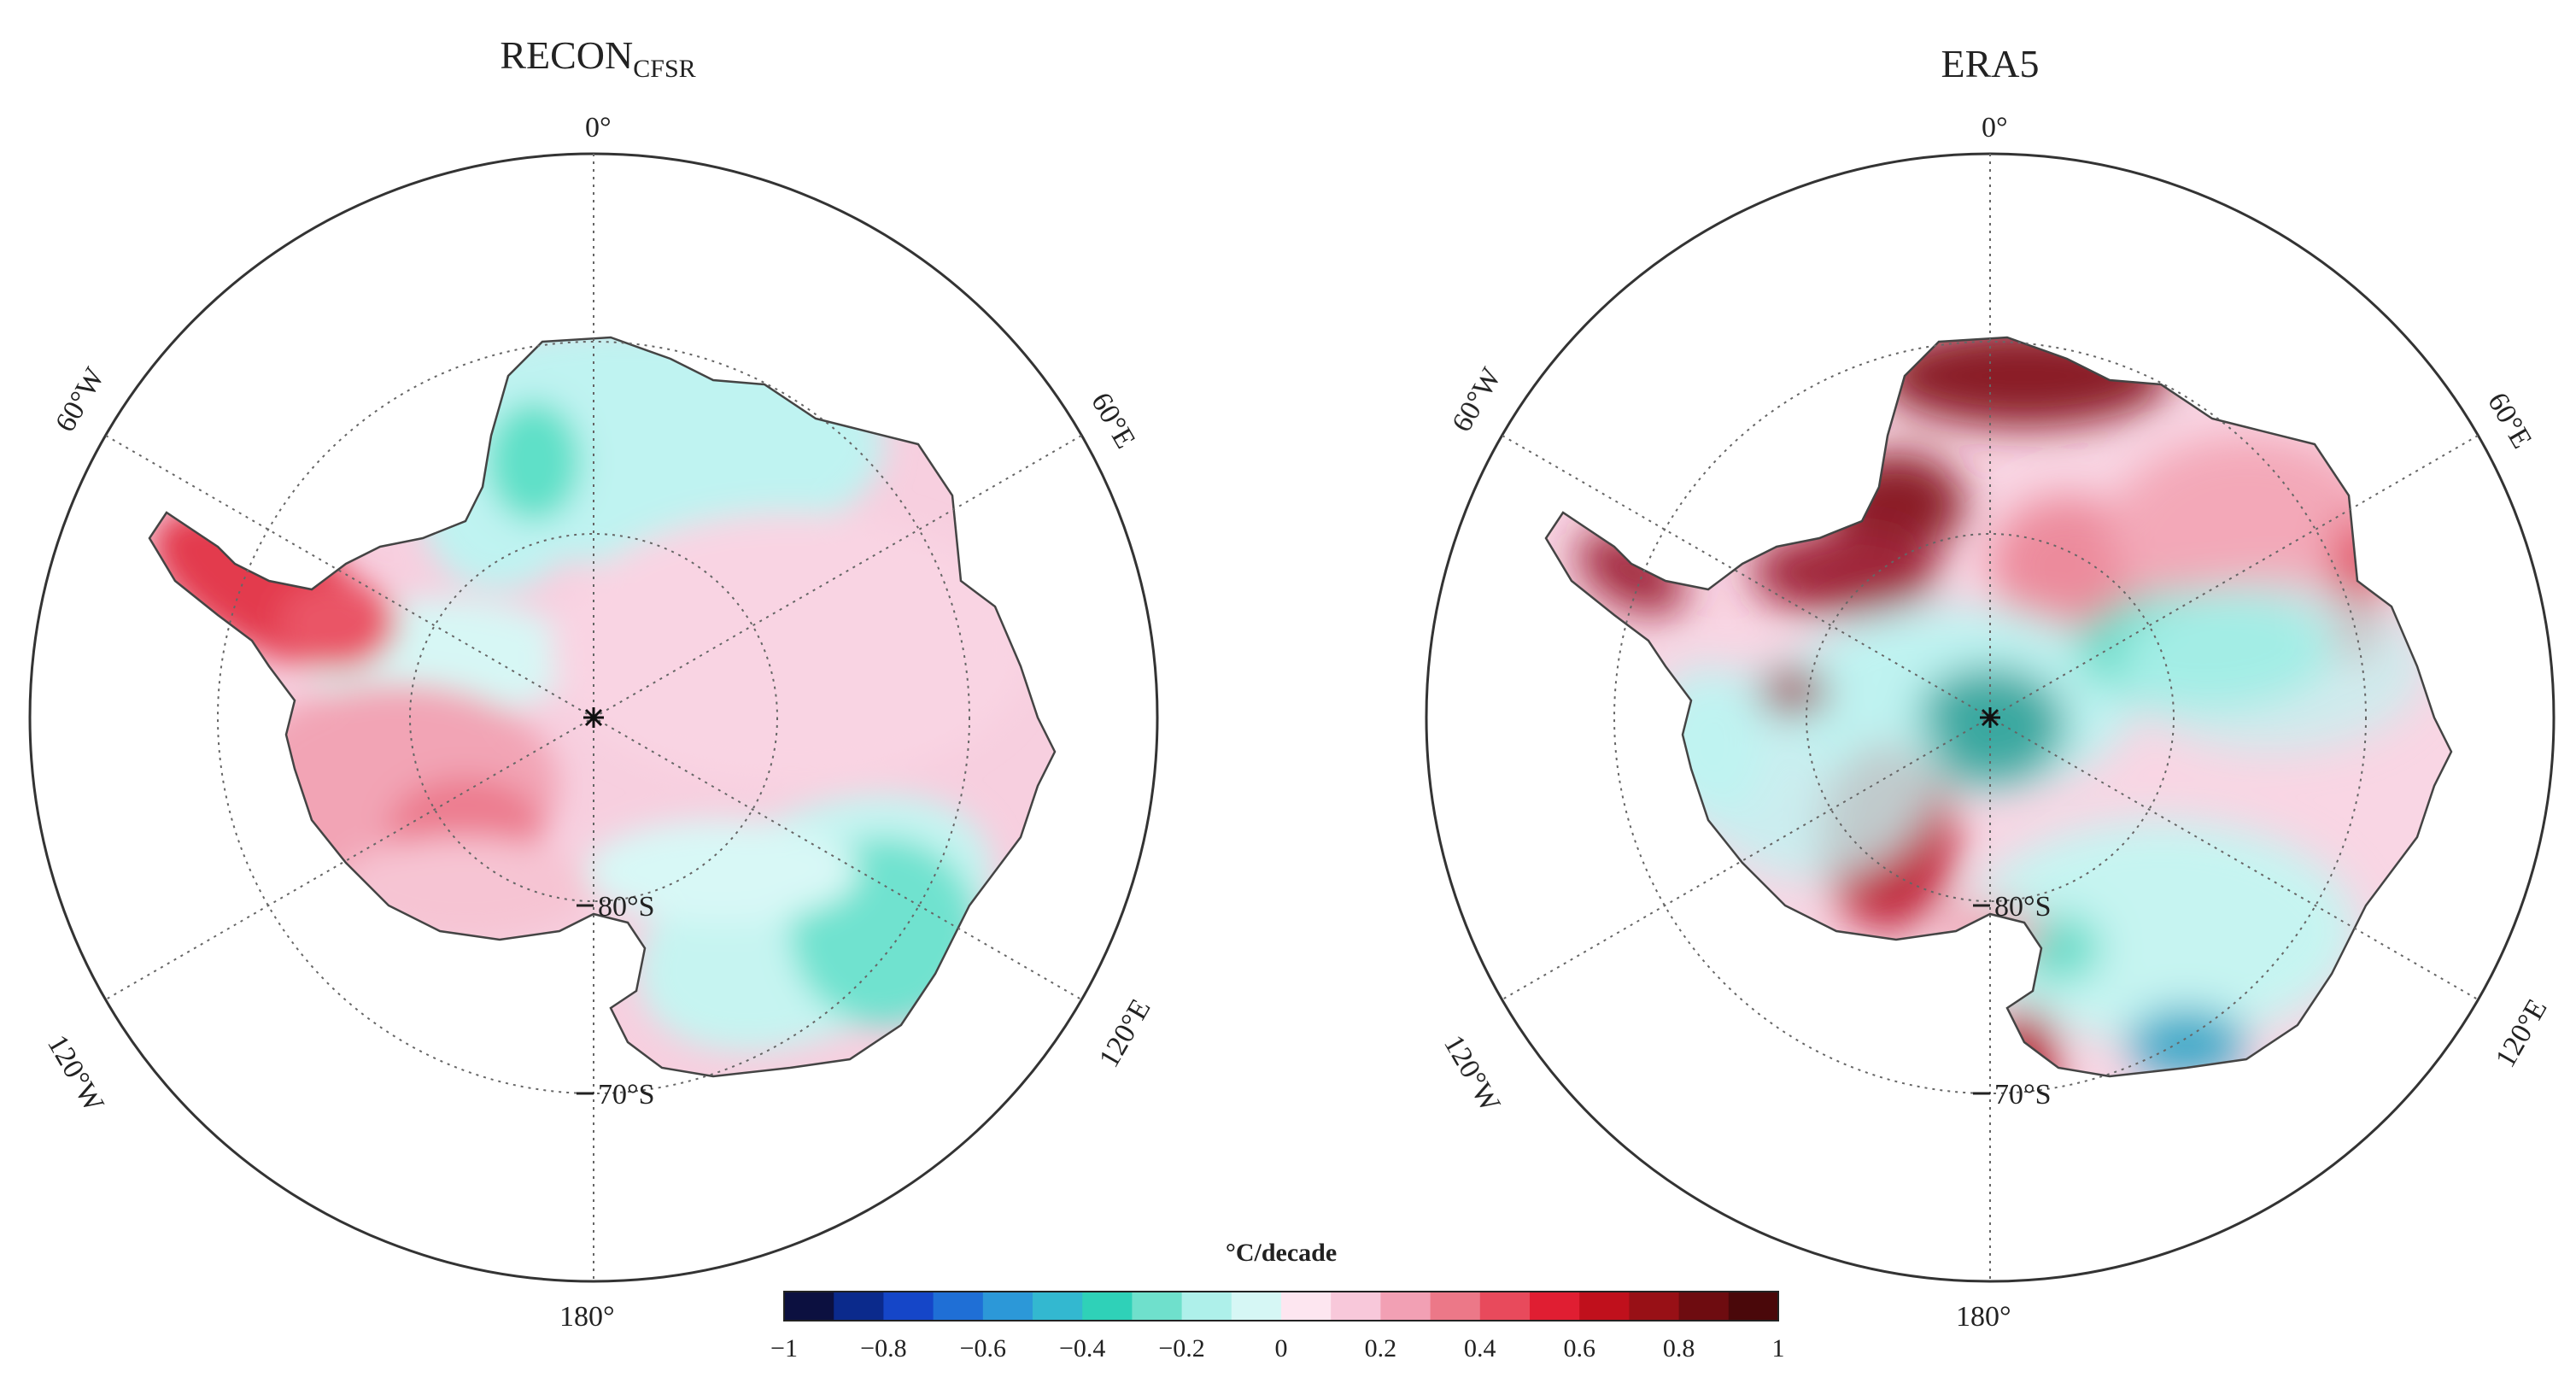 Image resolution: width=2576 pixels, height=1383 pixels. Describe the element at coordinates (1281, 1253) in the screenshot. I see `colorbar-title: °C/decade` at that location.